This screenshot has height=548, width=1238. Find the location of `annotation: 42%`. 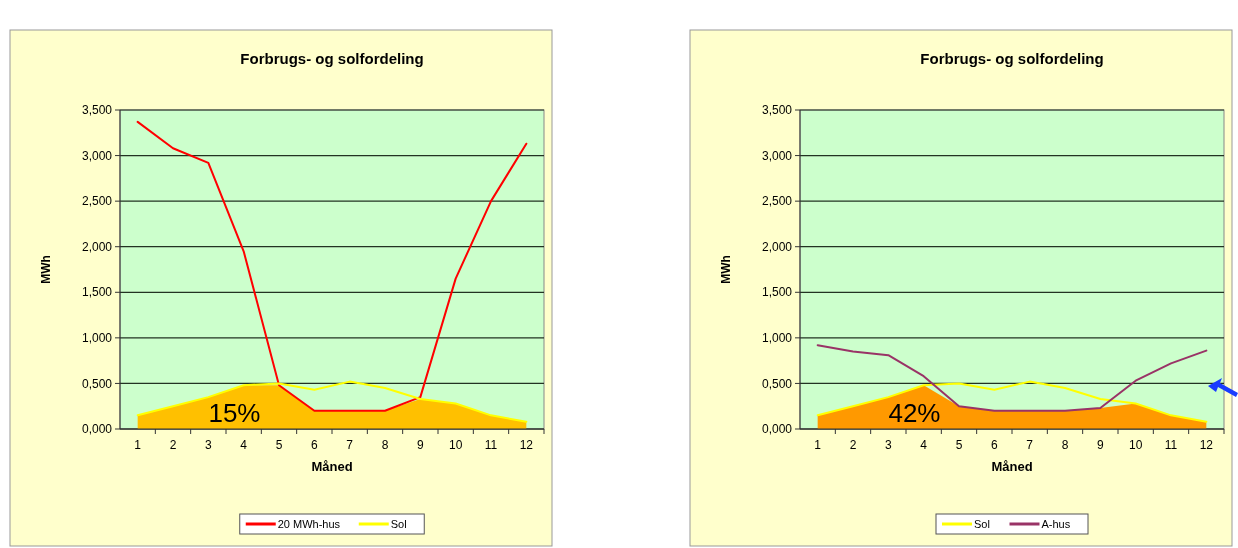

annotation: 42% is located at coordinates (914, 413).